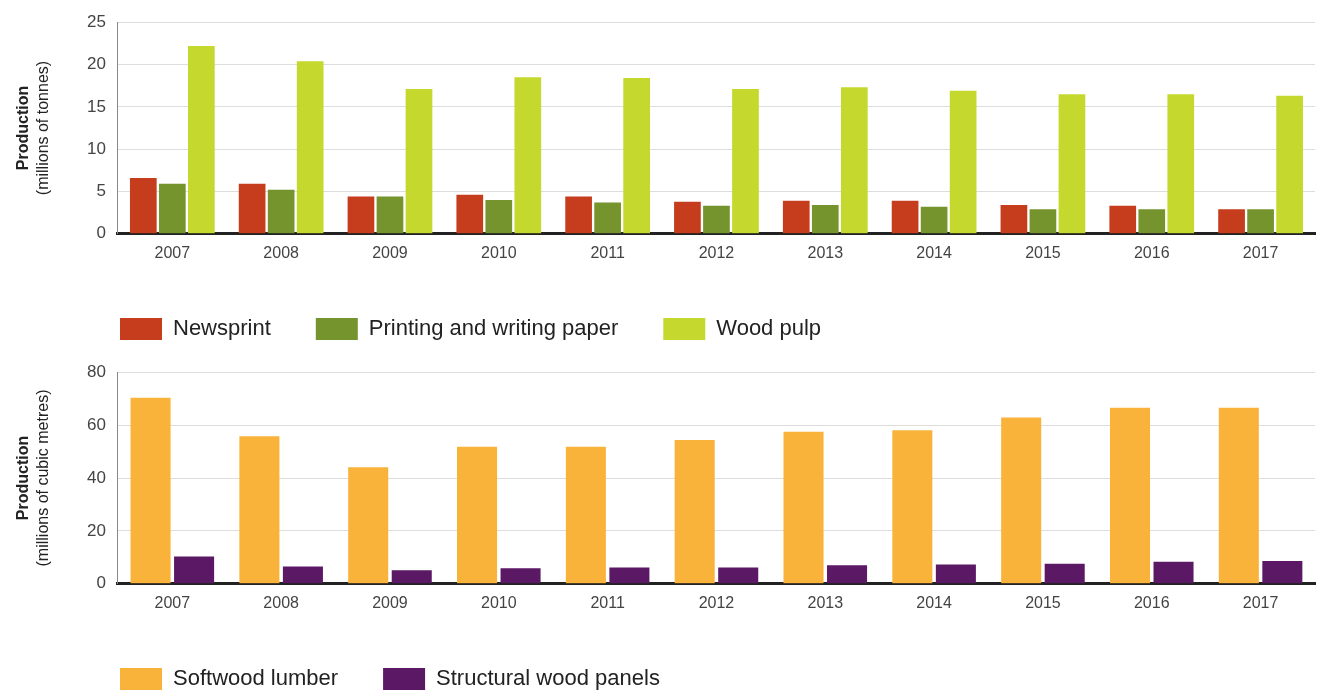  I want to click on legend-label: Newsprint, so click(222, 328).